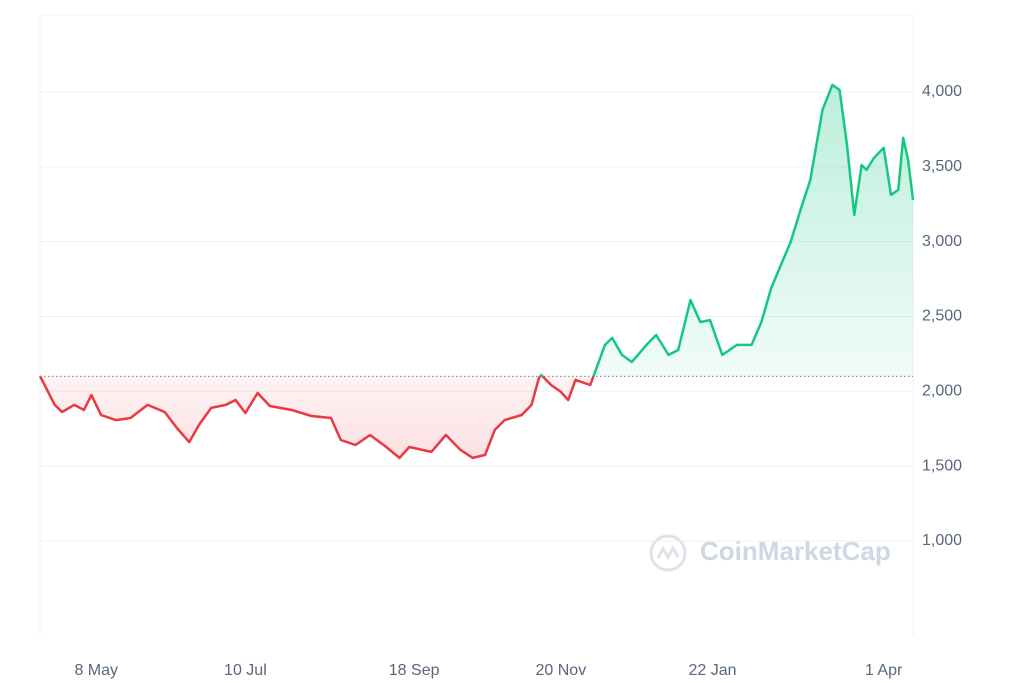  I want to click on y-tick-label: 2,500, so click(942, 316).